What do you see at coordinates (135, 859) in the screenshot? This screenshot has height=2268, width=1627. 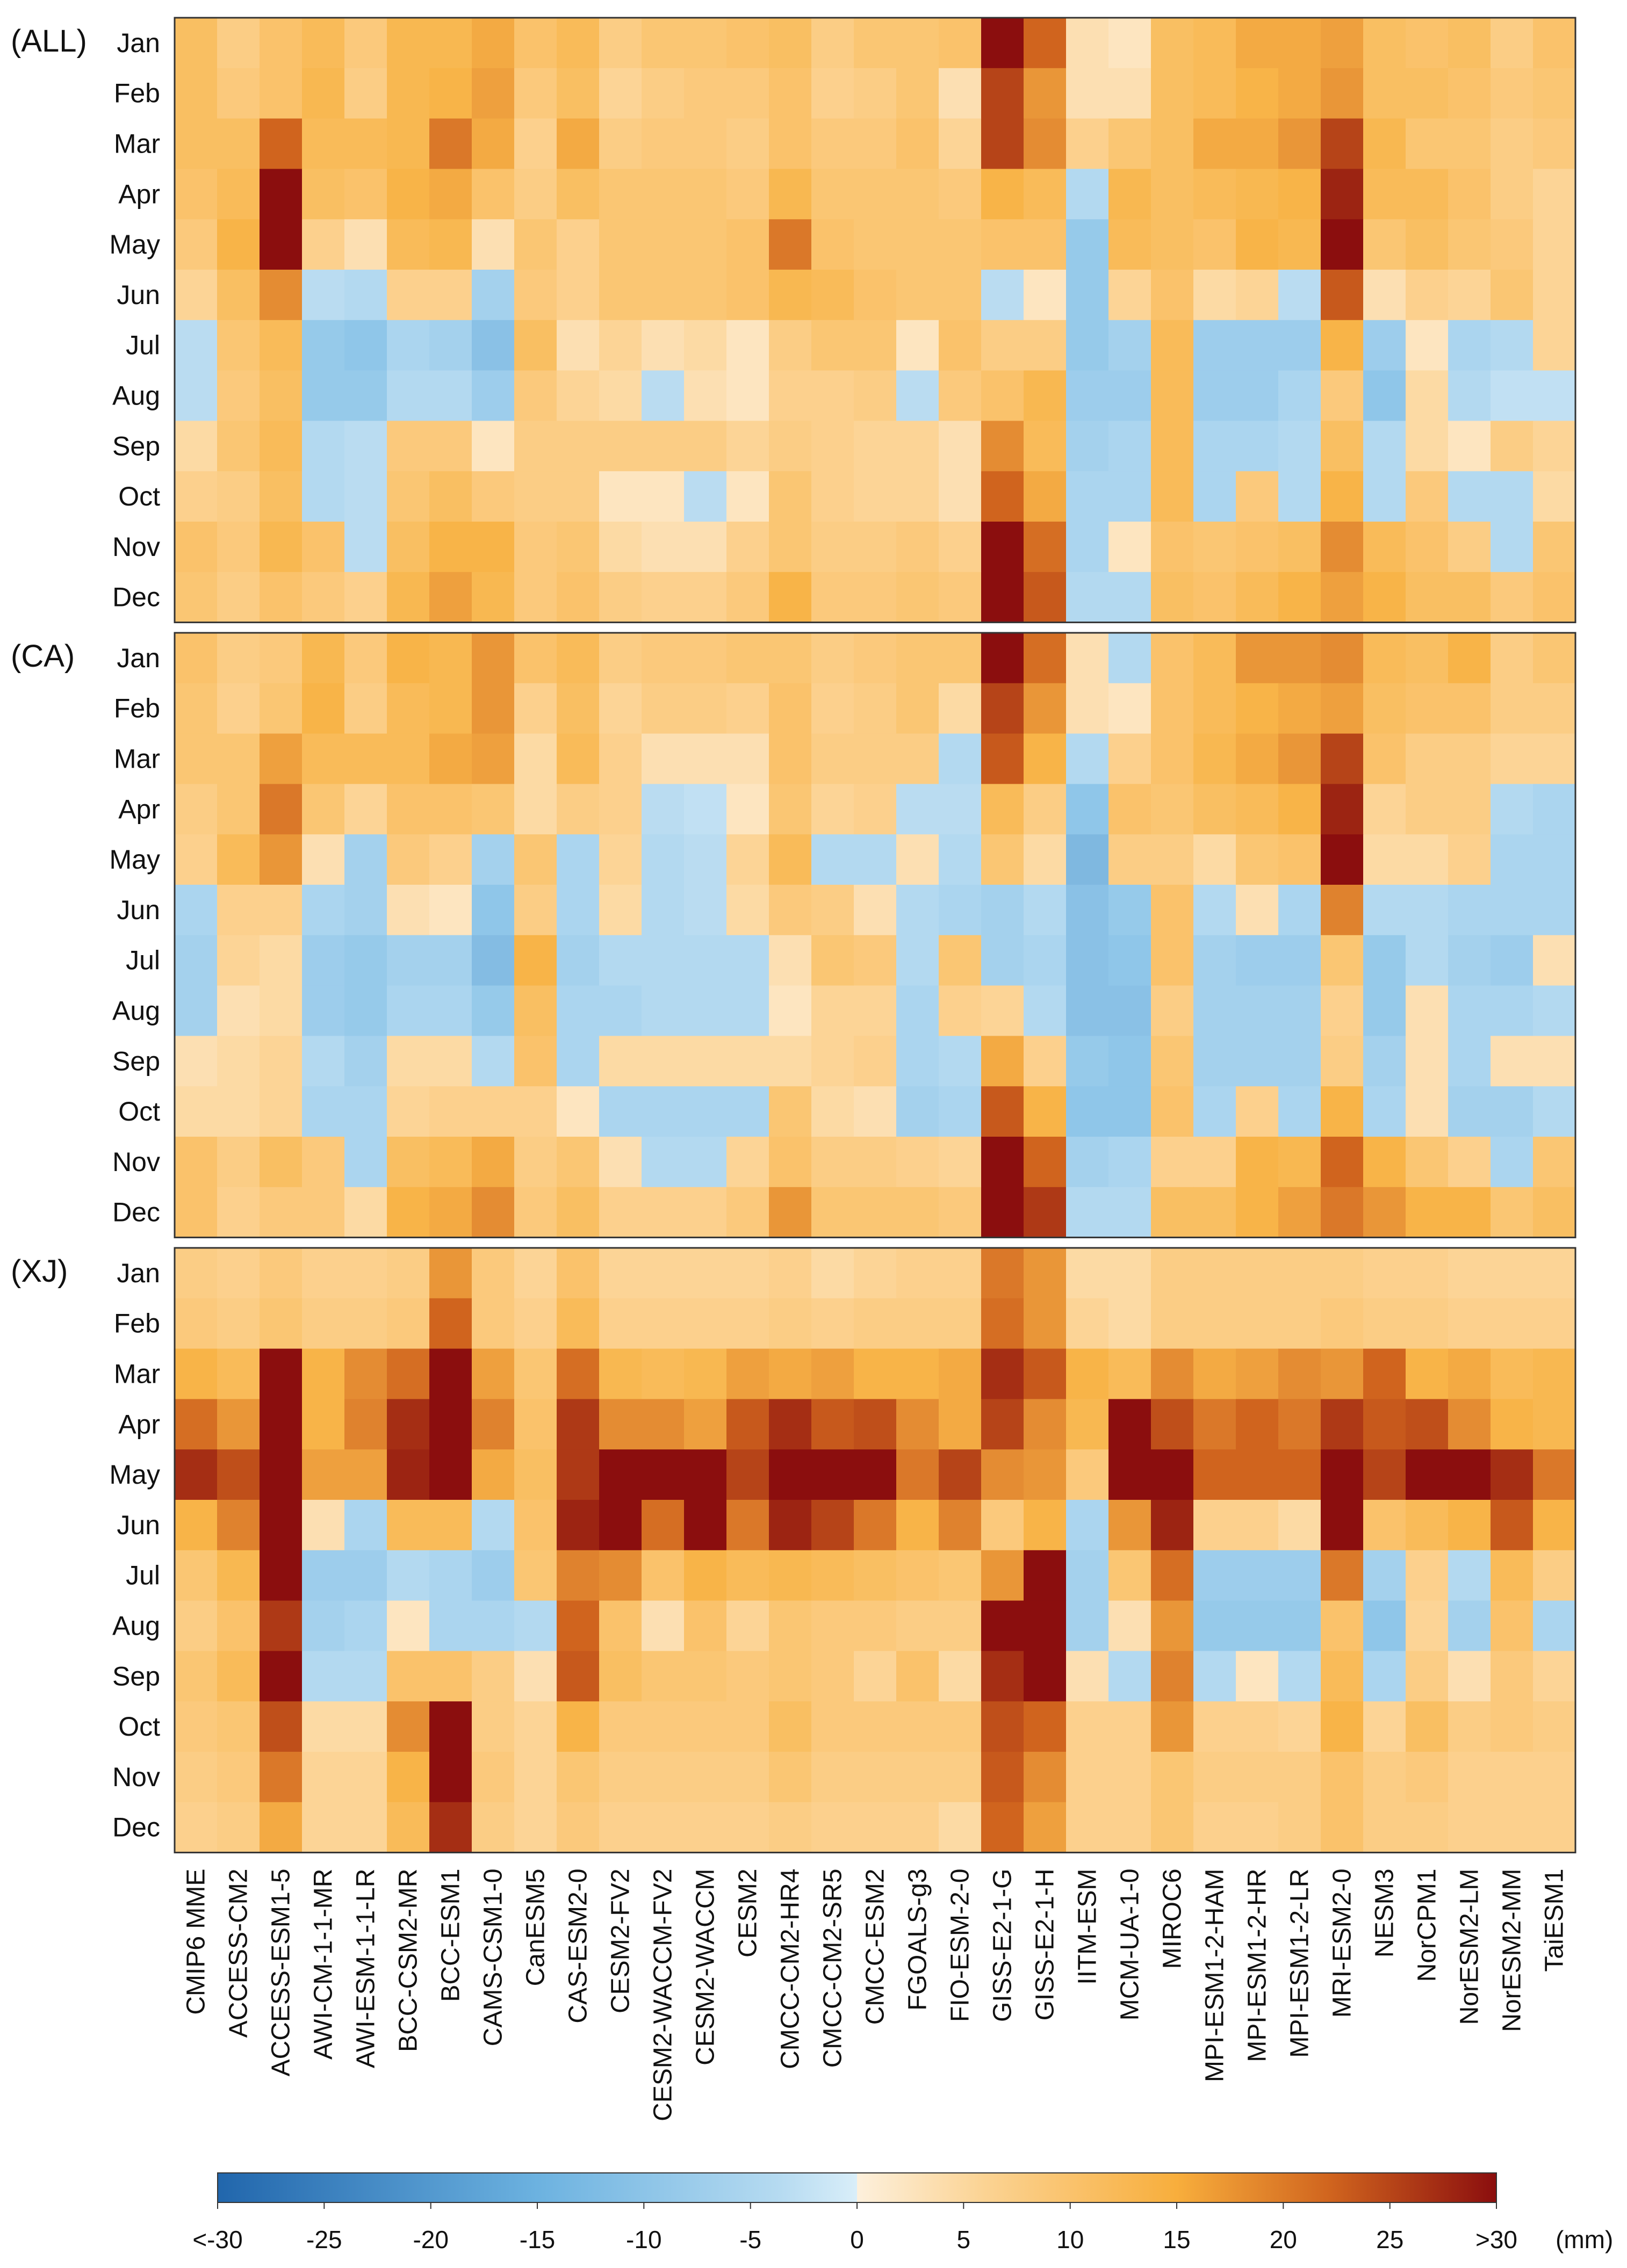 I see `month-label: May` at bounding box center [135, 859].